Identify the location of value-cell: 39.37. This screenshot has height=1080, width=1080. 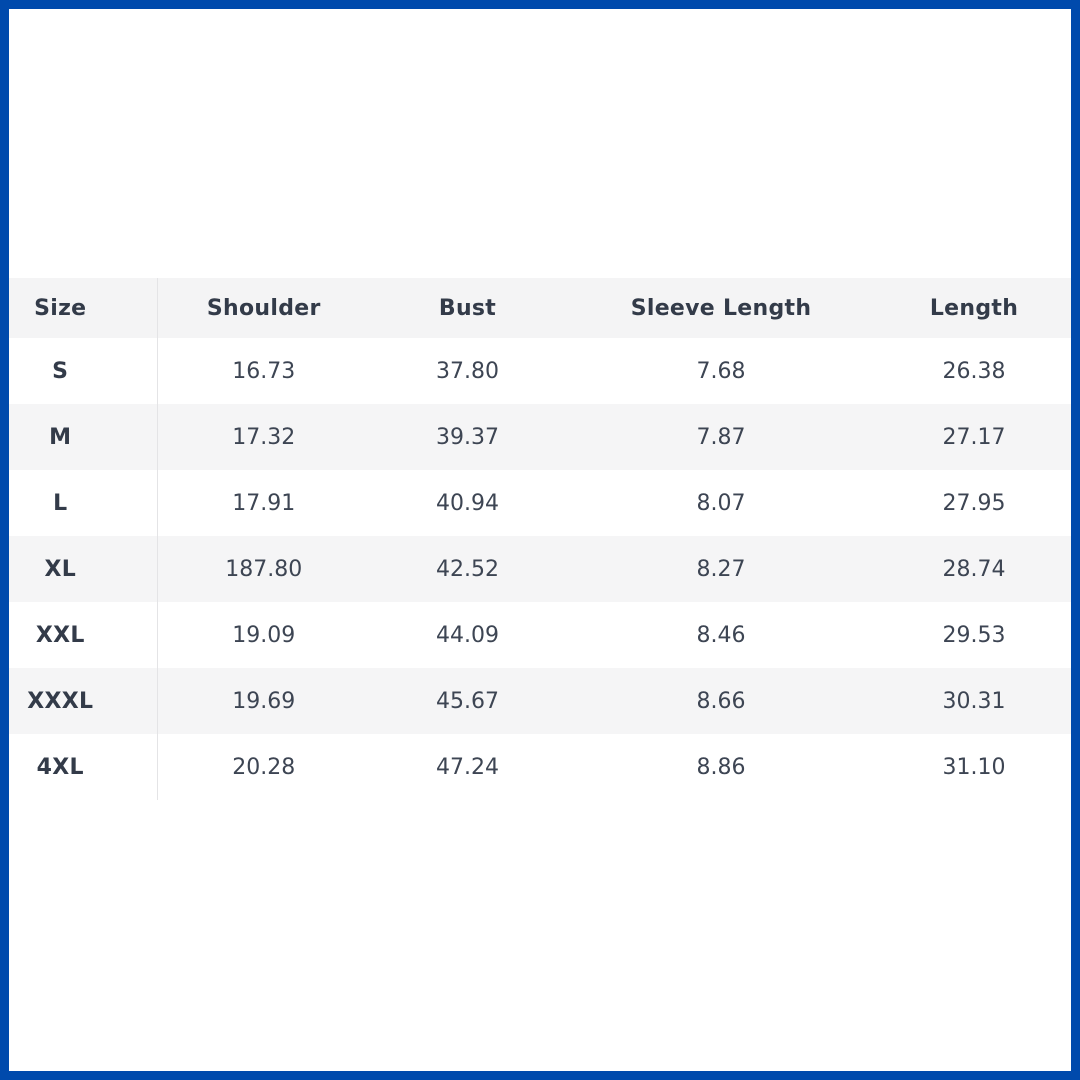
(467, 437).